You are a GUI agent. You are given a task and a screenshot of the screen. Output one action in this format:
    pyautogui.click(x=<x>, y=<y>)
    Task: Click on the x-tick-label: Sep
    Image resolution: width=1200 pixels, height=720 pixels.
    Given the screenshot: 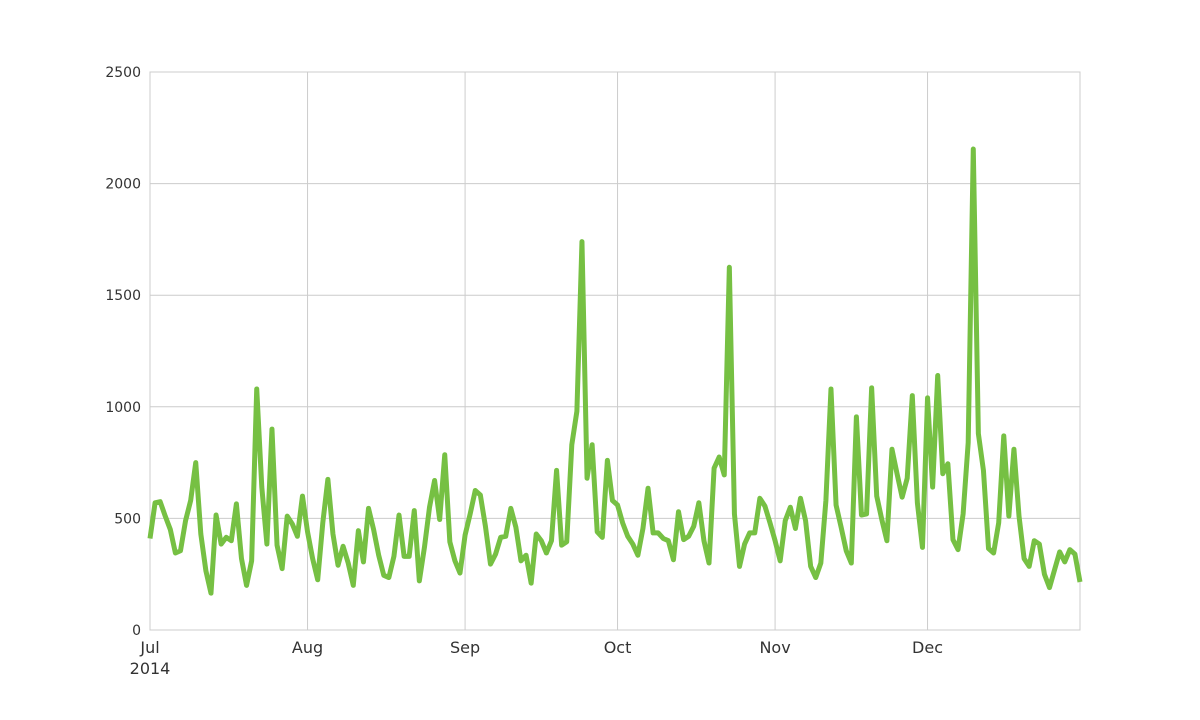 What is the action you would take?
    pyautogui.click(x=465, y=647)
    